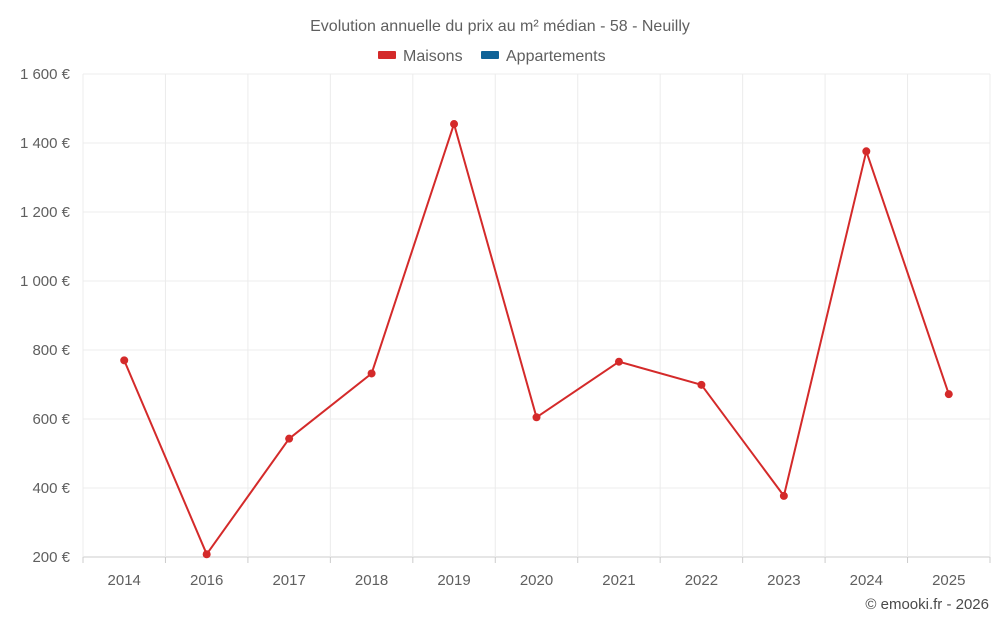 The image size is (1000, 625). Describe the element at coordinates (701, 580) in the screenshot. I see `x-tick-label: 2022` at that location.